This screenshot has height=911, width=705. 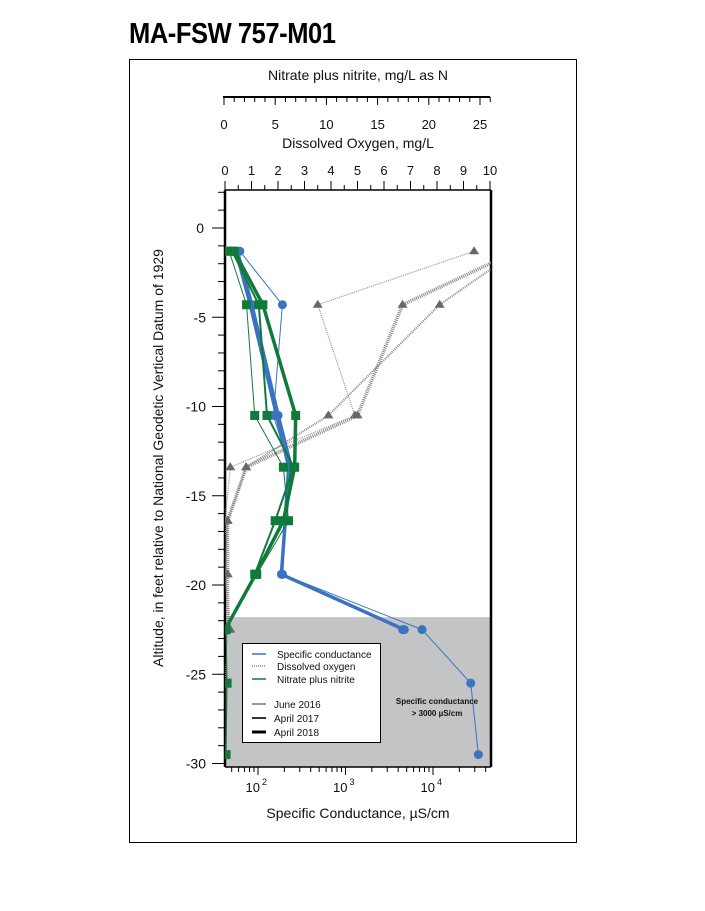 I want to click on y-tick-label: -15, so click(x=196, y=496).